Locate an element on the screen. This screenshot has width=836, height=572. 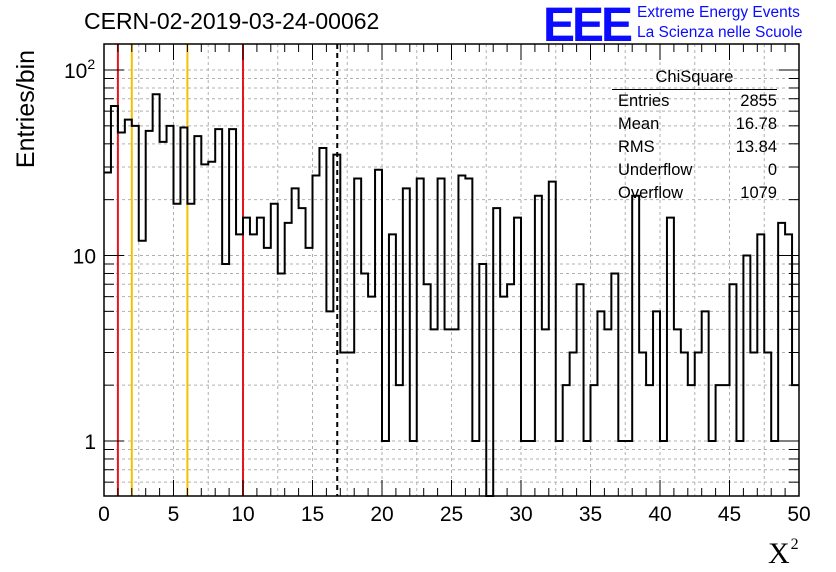
x-tick-label: 15 is located at coordinates (312, 514).